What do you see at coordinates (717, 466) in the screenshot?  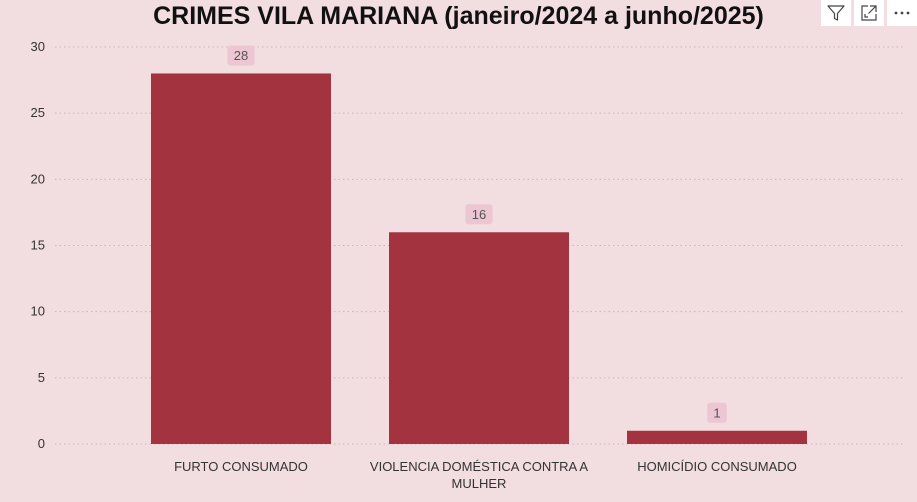 I see `x-tick-label: HOMICÍDIO CONSUMADO` at bounding box center [717, 466].